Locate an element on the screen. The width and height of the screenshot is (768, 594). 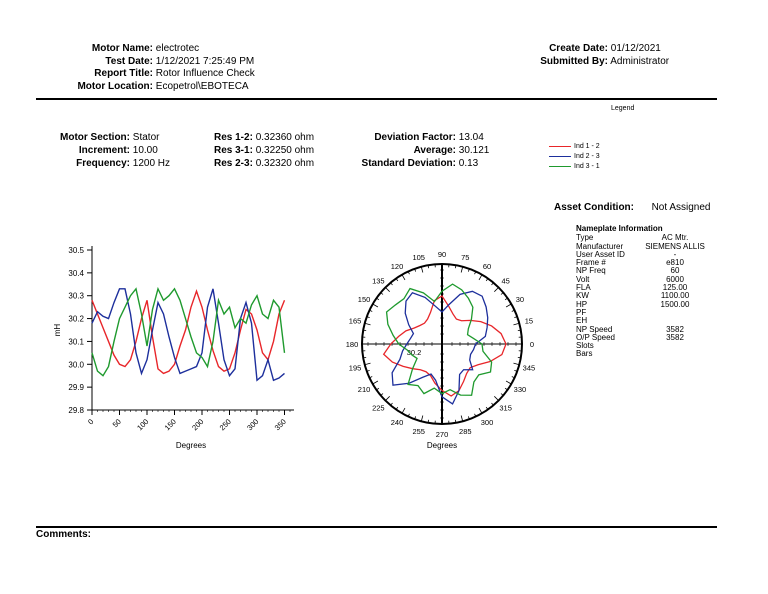
polar-x-label: Degrees is located at coordinates (442, 445).